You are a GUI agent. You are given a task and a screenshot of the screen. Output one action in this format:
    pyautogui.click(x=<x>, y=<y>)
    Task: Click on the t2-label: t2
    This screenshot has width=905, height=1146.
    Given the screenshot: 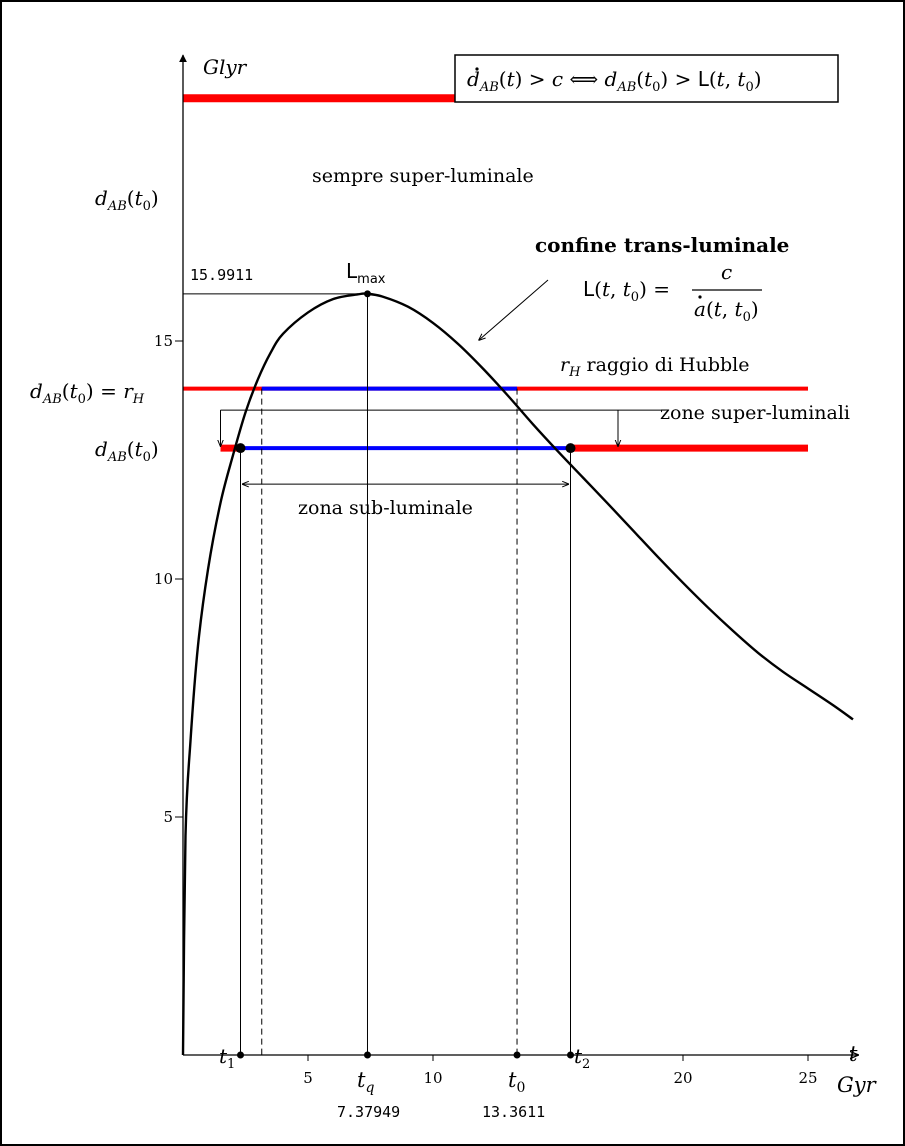 What is the action you would take?
    pyautogui.click(x=582, y=1058)
    